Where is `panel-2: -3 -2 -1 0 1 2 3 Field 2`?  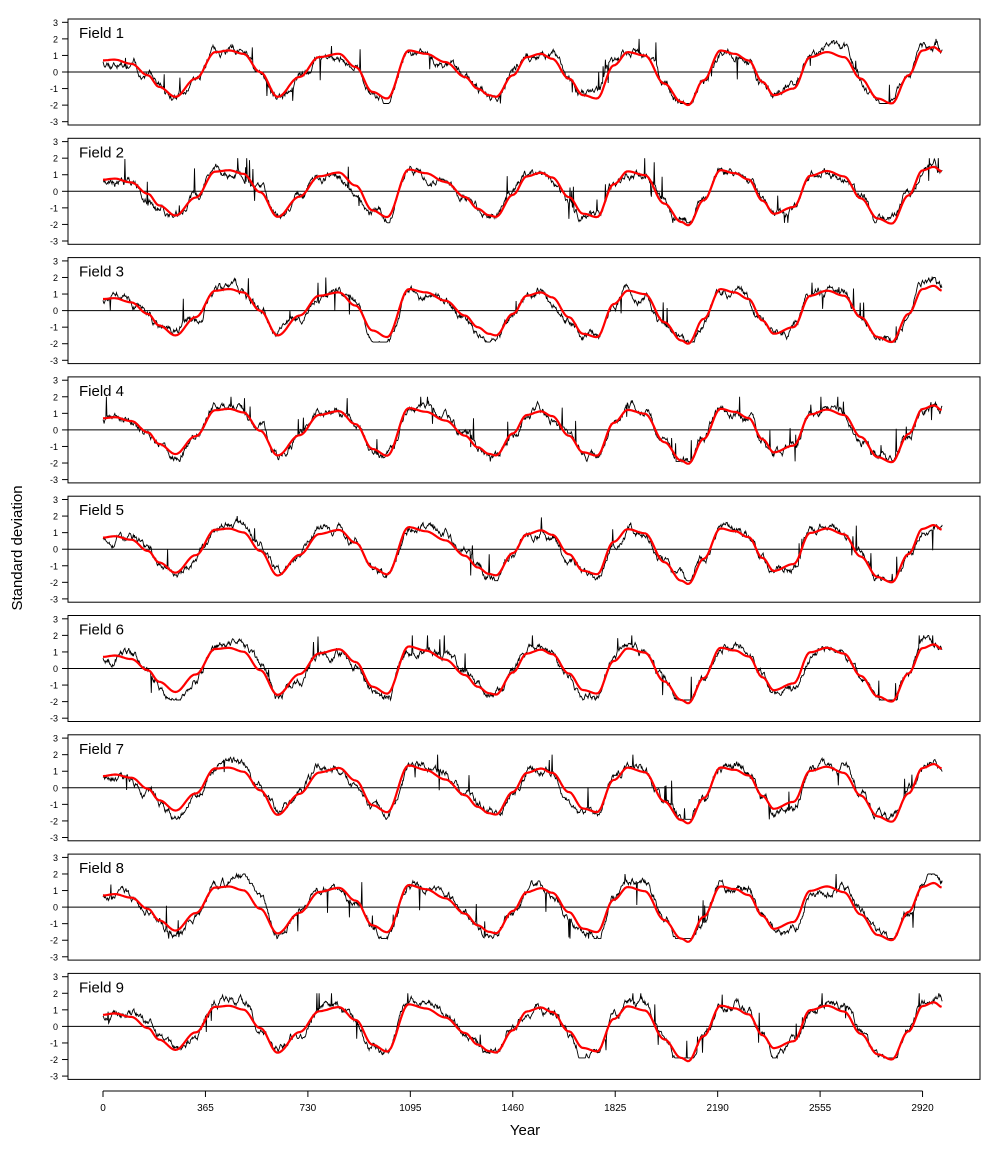
panel-2: -3 -2 -1 0 1 2 3 Field 2 is located at coordinates (515, 191).